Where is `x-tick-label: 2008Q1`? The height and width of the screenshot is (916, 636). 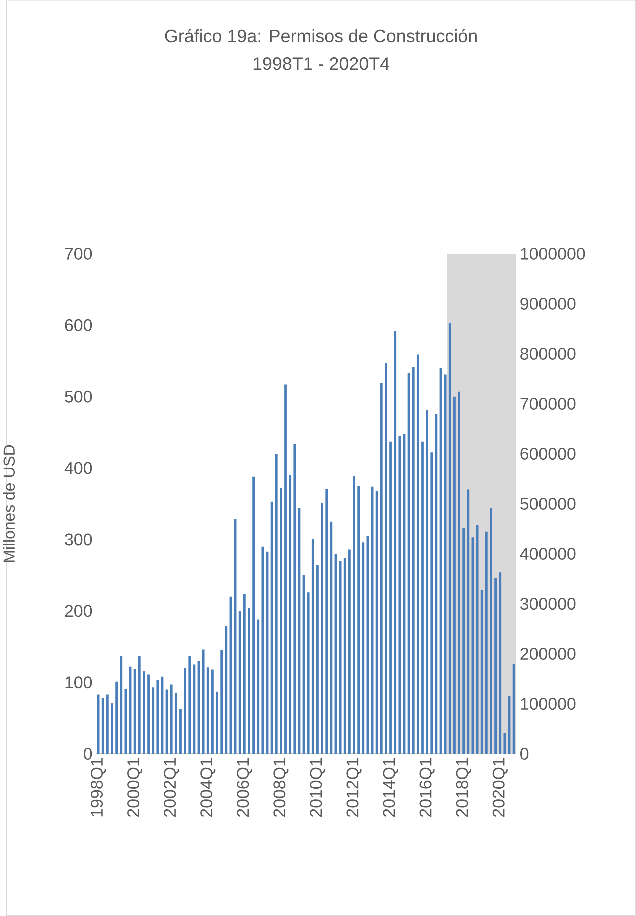 x-tick-label: 2008Q1 is located at coordinates (281, 788).